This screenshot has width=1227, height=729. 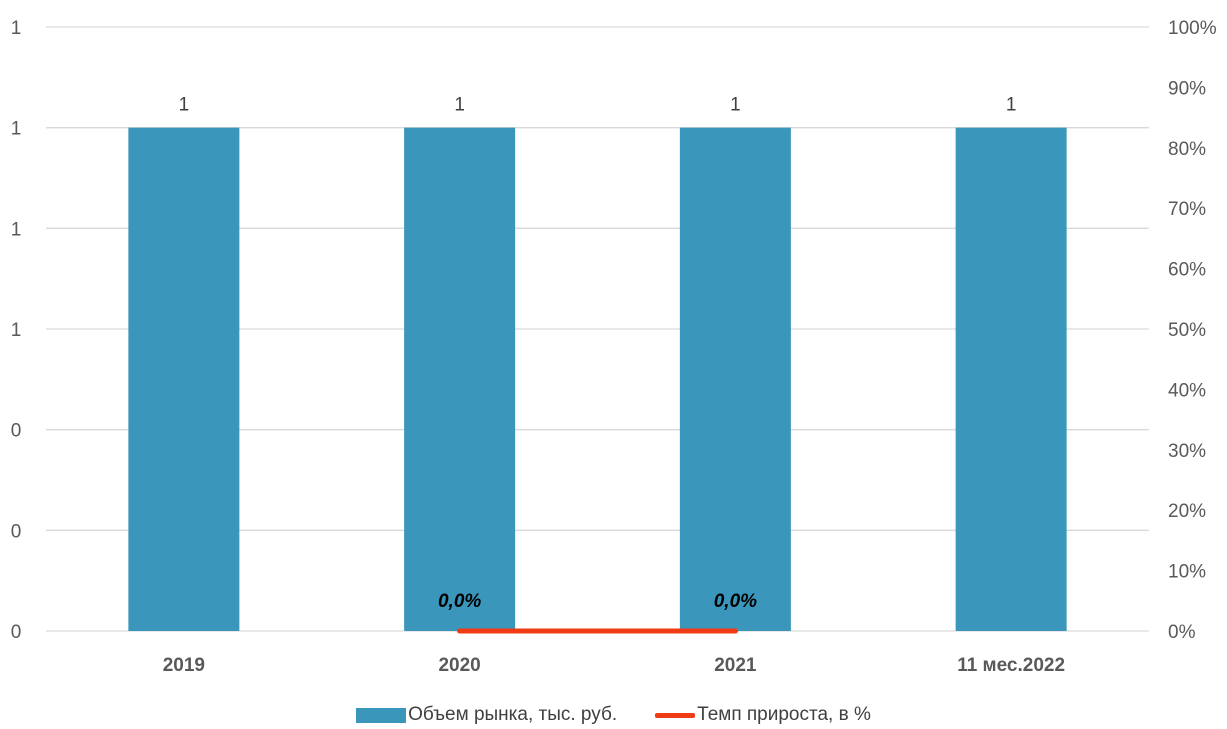 I want to click on right-tick-label: 70%, so click(x=1187, y=209).